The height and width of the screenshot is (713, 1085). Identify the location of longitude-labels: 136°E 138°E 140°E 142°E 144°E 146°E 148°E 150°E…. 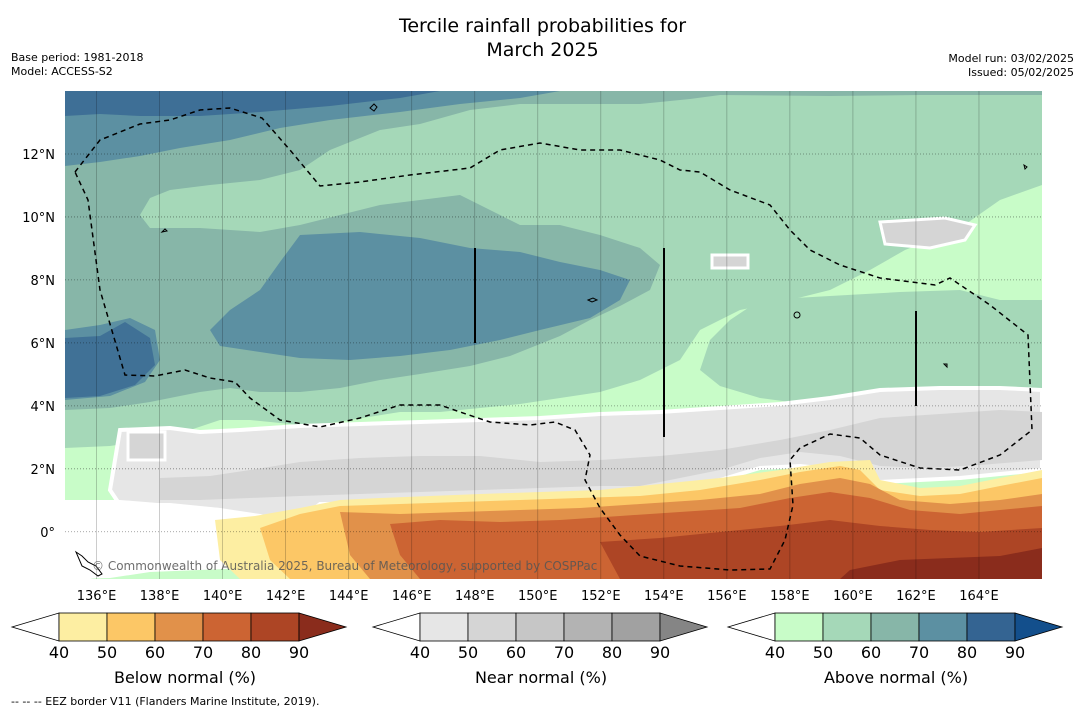
(538, 596).